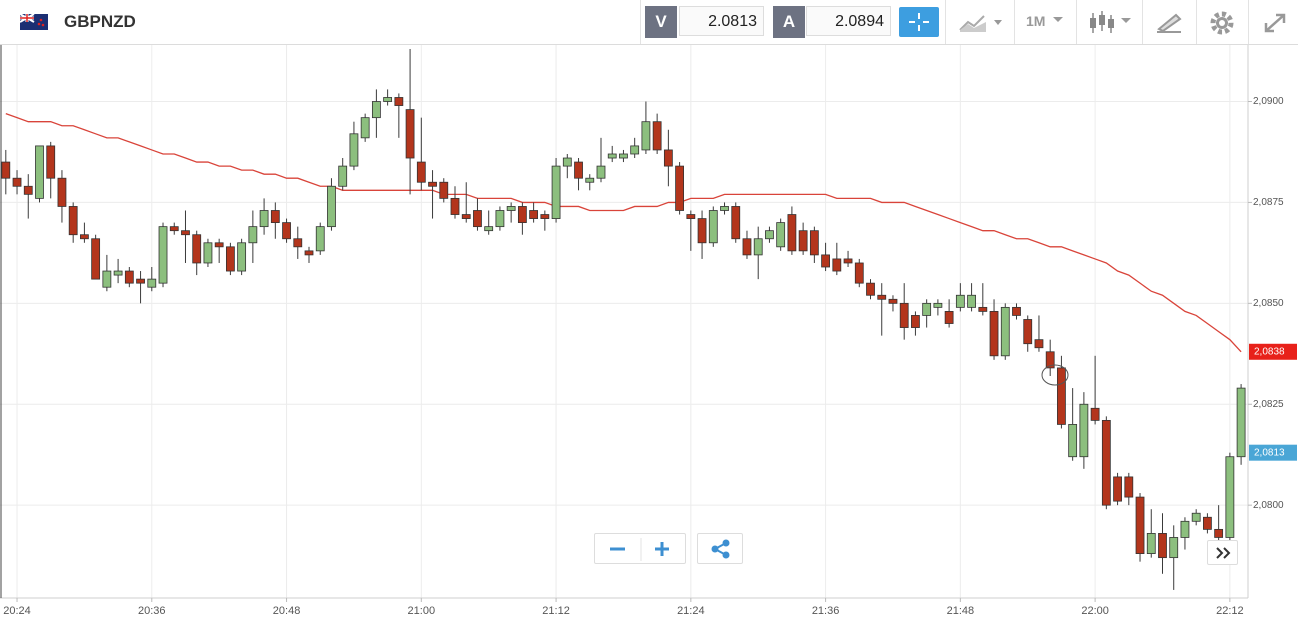 The image size is (1298, 626). I want to click on timeframe: 1M, so click(1036, 21).